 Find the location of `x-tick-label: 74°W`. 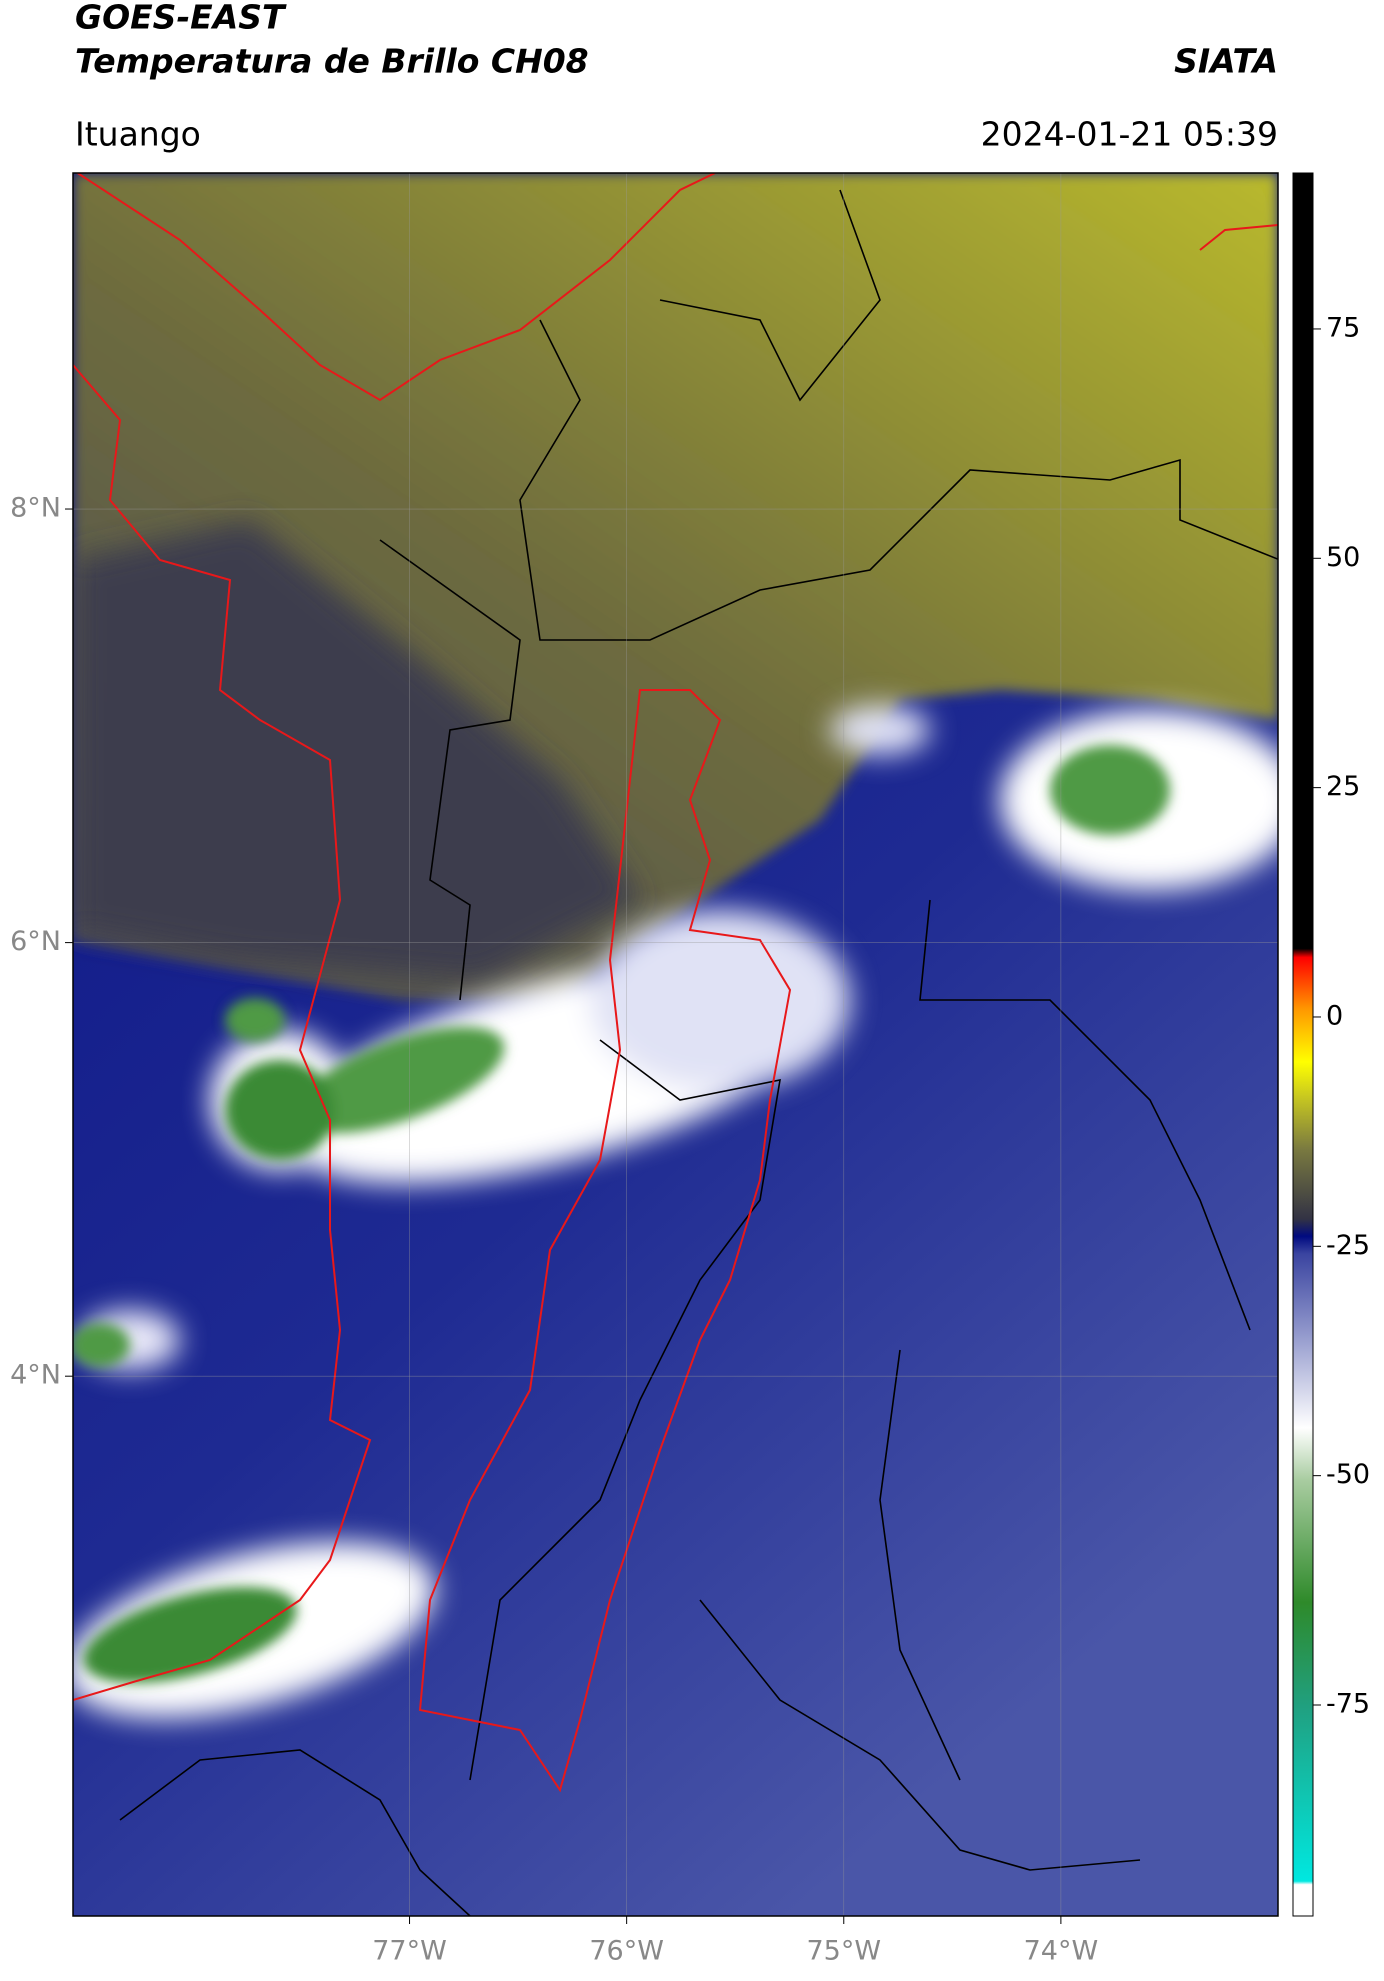

x-tick-label: 74°W is located at coordinates (1061, 1951).